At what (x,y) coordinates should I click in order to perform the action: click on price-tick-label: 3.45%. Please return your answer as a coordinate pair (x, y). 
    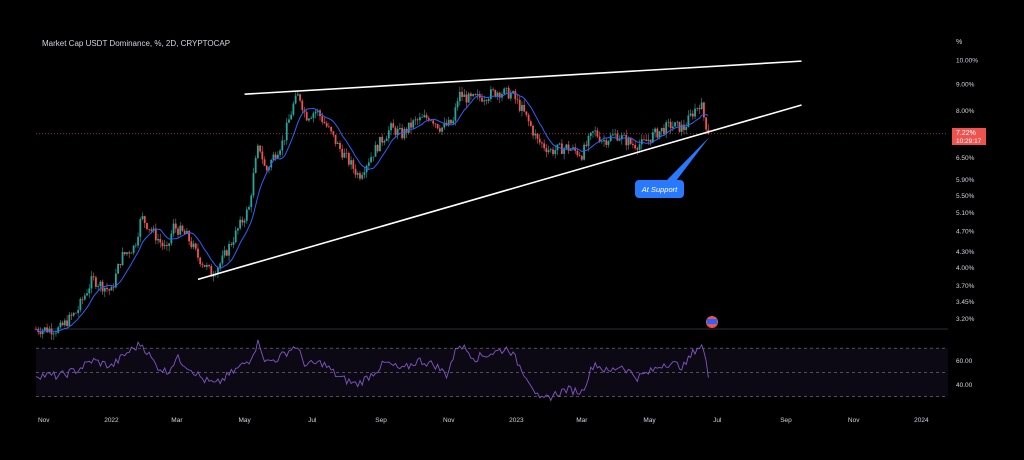
    Looking at the image, I should click on (965, 302).